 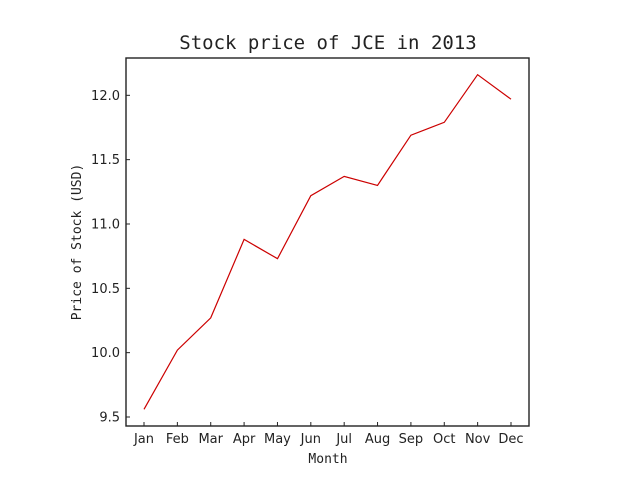 I want to click on y-tick-label: 11.5, so click(x=105, y=160).